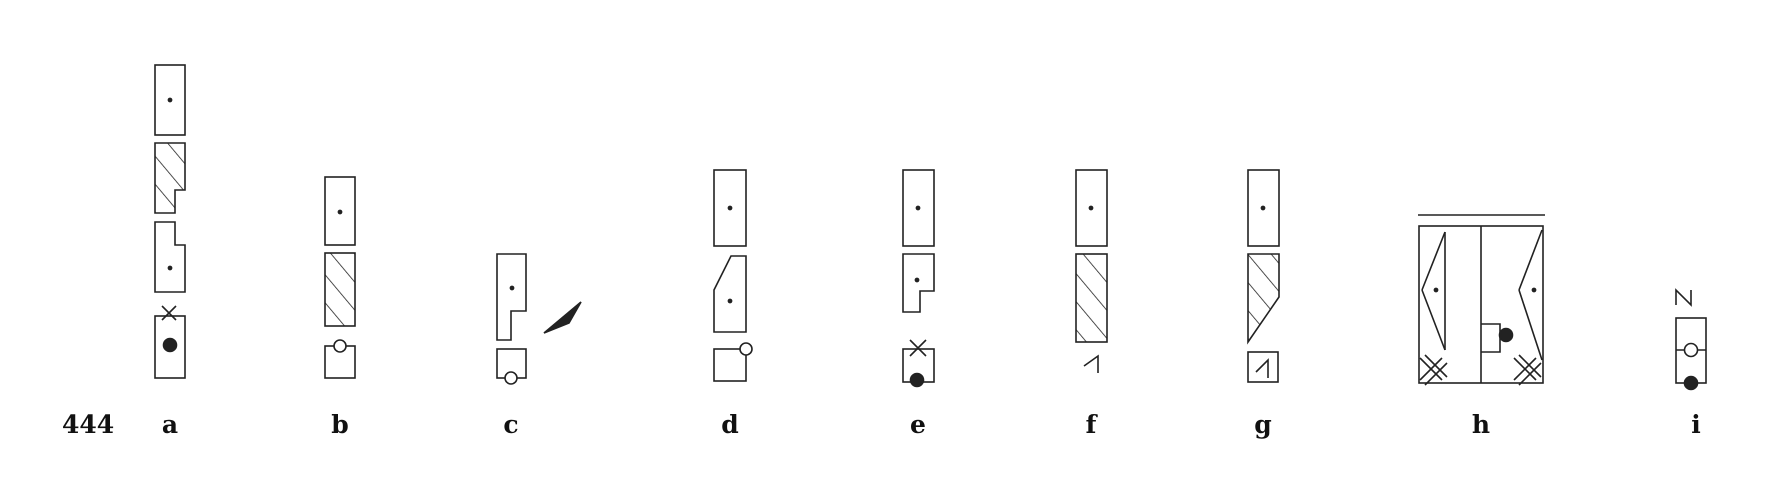 This screenshot has width=1769, height=503. Describe the element at coordinates (511, 424) in the screenshot. I see `panel-label-c: c` at that location.